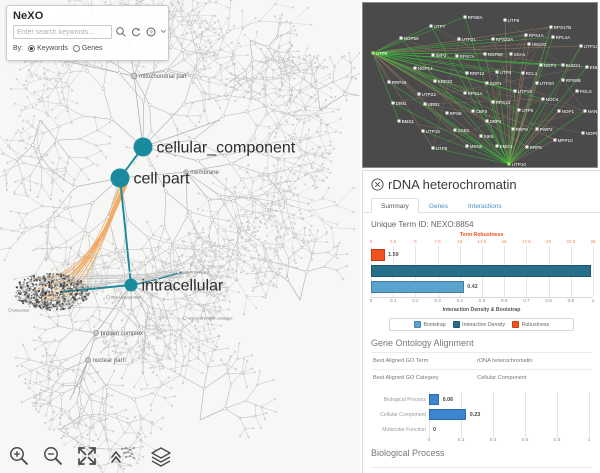 The width and height of the screenshot is (600, 473). I want to click on tree-node-label: nuclear part, so click(109, 361).